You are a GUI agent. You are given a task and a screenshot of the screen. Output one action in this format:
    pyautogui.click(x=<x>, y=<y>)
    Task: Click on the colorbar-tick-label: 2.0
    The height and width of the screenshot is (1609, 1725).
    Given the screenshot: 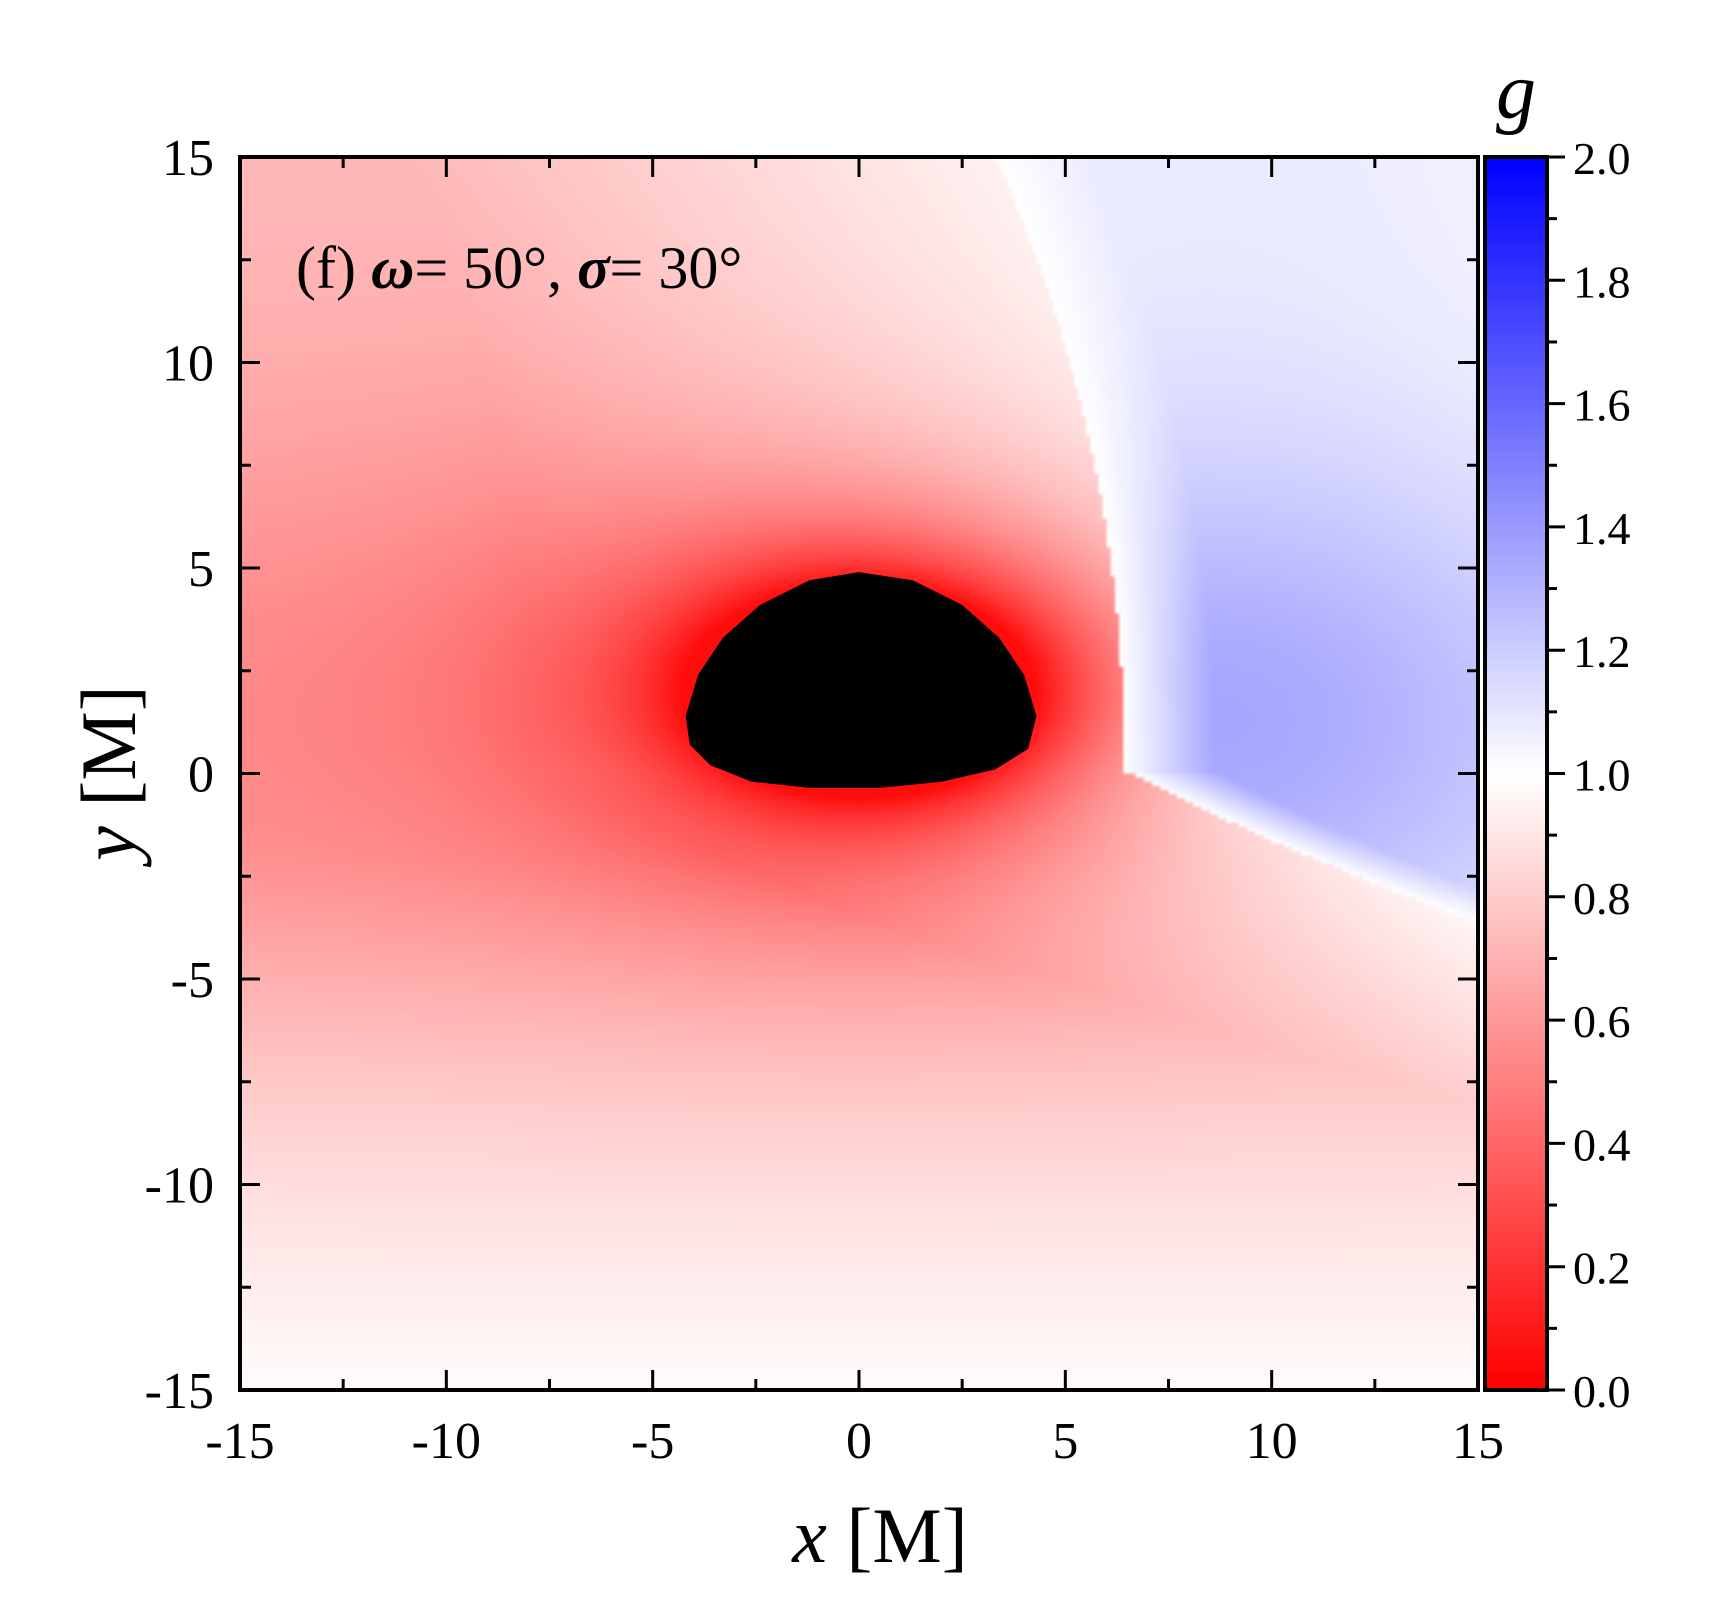 What is the action you would take?
    pyautogui.click(x=1602, y=158)
    